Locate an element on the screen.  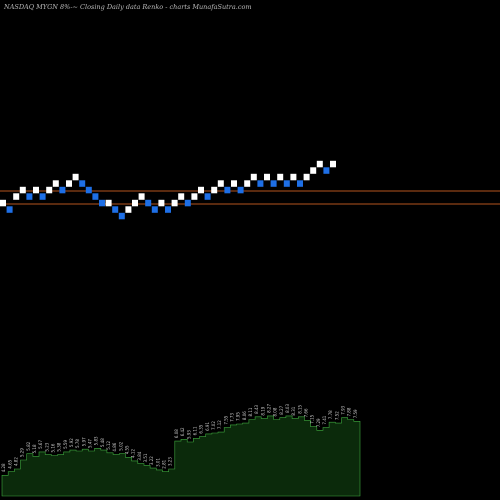
volume-data-label: 7.59 is located at coordinates (355, 413).